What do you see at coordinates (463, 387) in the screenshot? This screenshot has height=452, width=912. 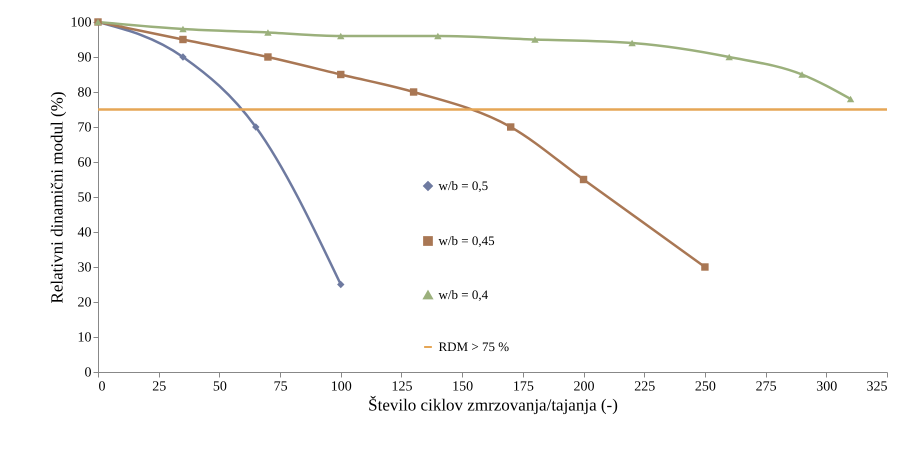 I see `x-tick-label: 150` at bounding box center [463, 387].